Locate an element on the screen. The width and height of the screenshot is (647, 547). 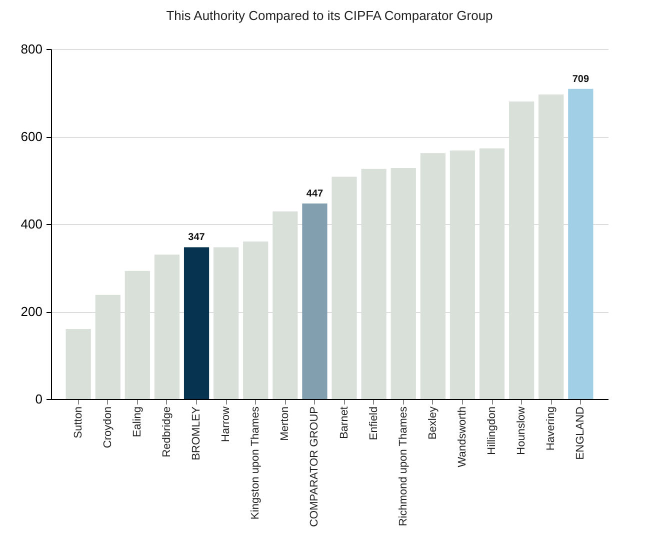
chart-title: This Authority Compared to its CIPFA Comparator Group is located at coordinates (329, 15).